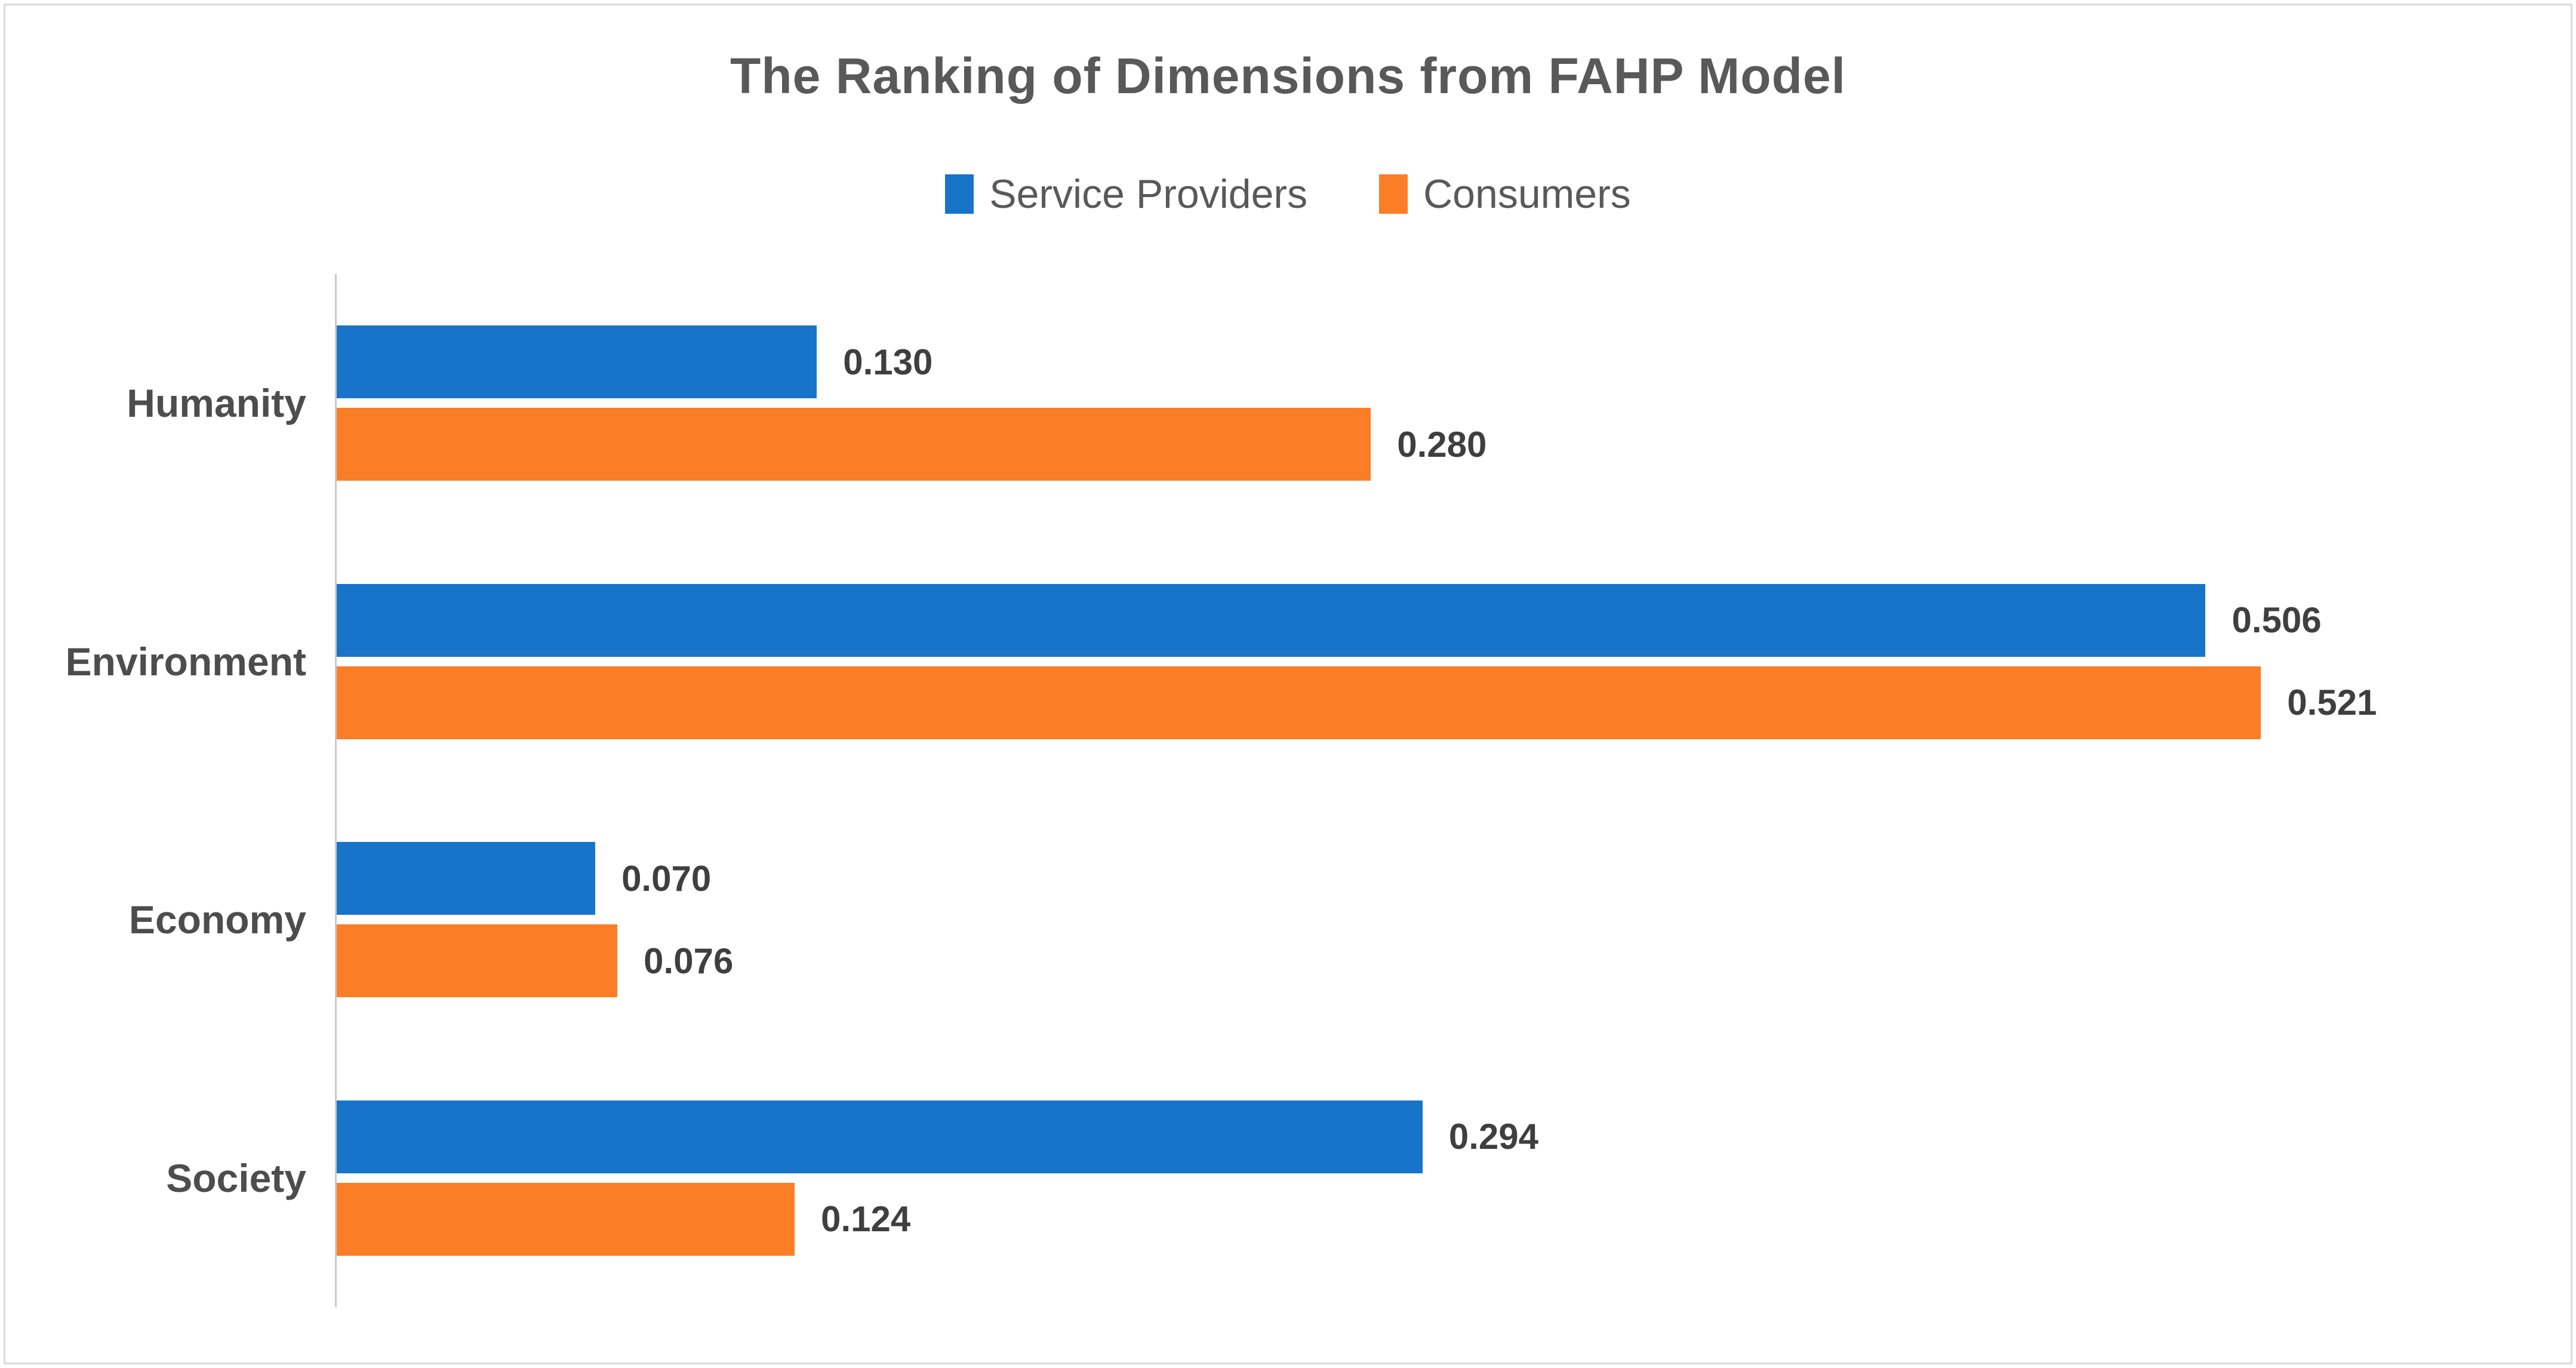  I want to click on legend: Service Providers Consumers, so click(1288, 194).